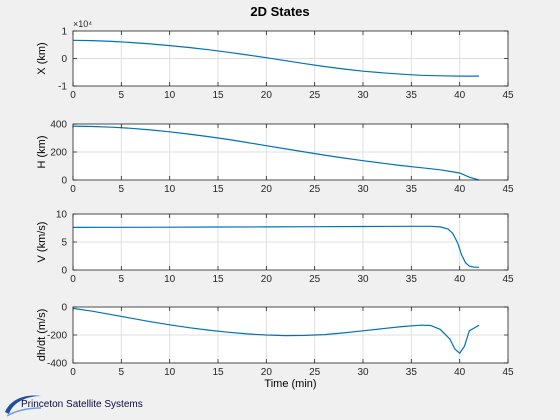  I want to click on y-tick-label: -1, so click(62, 87).